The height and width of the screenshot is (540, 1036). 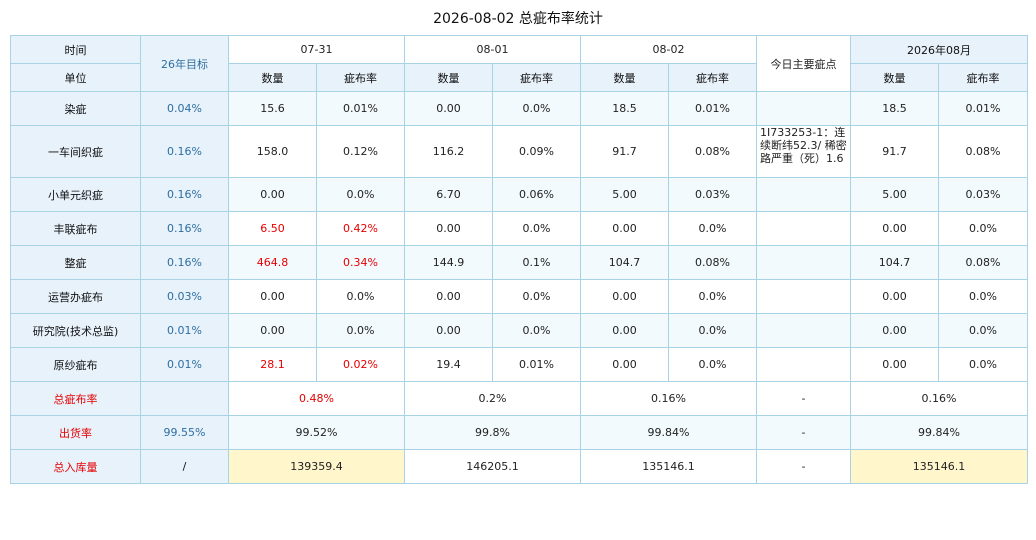 I want to click on summary-value: 0.48%, so click(x=316, y=398).